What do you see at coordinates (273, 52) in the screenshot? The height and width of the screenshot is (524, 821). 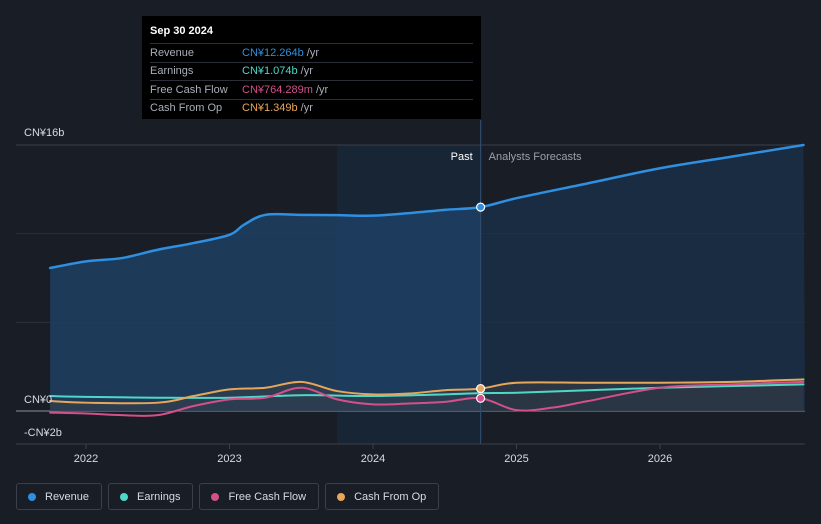 I see `tooltip-value: CN¥12.264b` at bounding box center [273, 52].